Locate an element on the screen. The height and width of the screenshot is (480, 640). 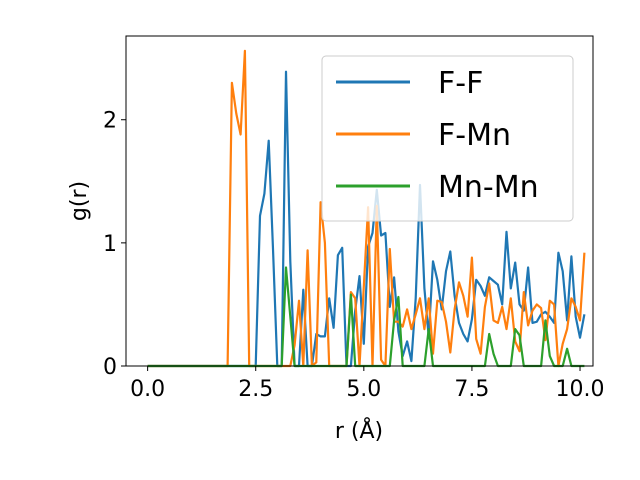
x-tick-label: 0.0 is located at coordinates (147, 389).